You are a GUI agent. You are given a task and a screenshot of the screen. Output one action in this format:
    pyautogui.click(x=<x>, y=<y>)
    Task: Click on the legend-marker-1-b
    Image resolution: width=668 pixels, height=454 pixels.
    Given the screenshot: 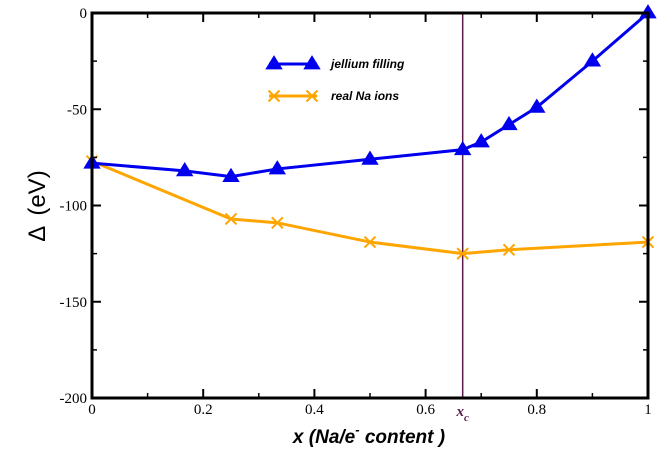 What is the action you would take?
    pyautogui.click(x=312, y=96)
    